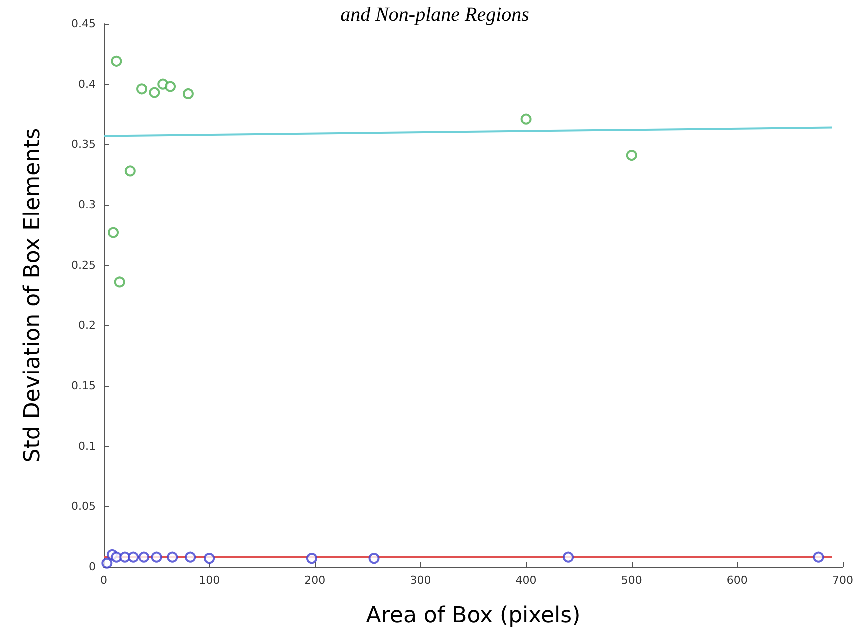 The image size is (860, 635). Describe the element at coordinates (473, 616) in the screenshot. I see `x-axis-title: Area of Box (pixels)` at that location.